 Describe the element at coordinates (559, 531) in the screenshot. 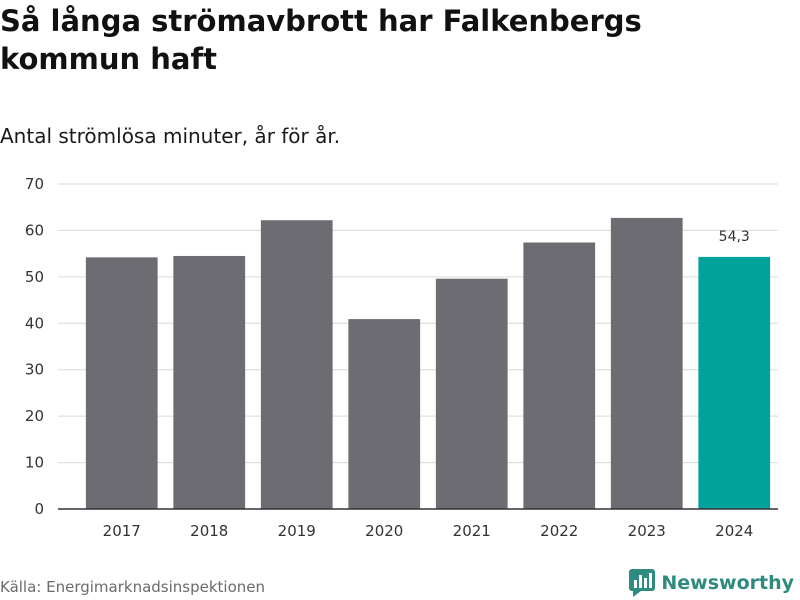

I see `x-tick-label: 2022` at that location.